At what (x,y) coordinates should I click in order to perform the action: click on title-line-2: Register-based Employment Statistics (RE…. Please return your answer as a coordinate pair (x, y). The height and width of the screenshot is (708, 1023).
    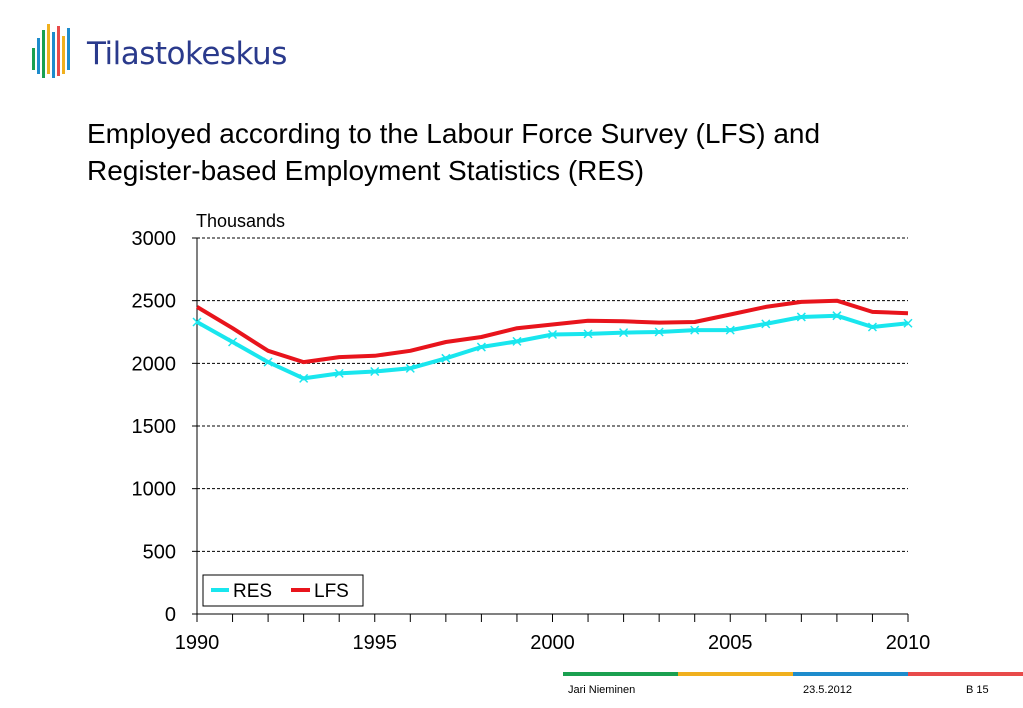
    Looking at the image, I should click on (366, 170).